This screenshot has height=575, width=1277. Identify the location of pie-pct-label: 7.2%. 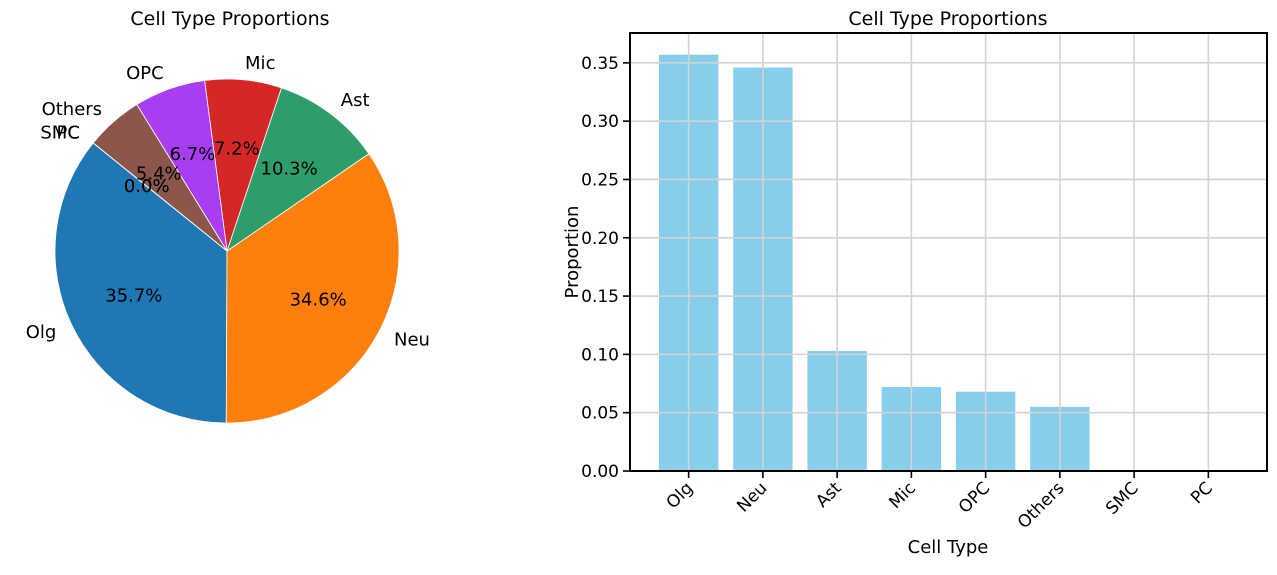
(237, 148).